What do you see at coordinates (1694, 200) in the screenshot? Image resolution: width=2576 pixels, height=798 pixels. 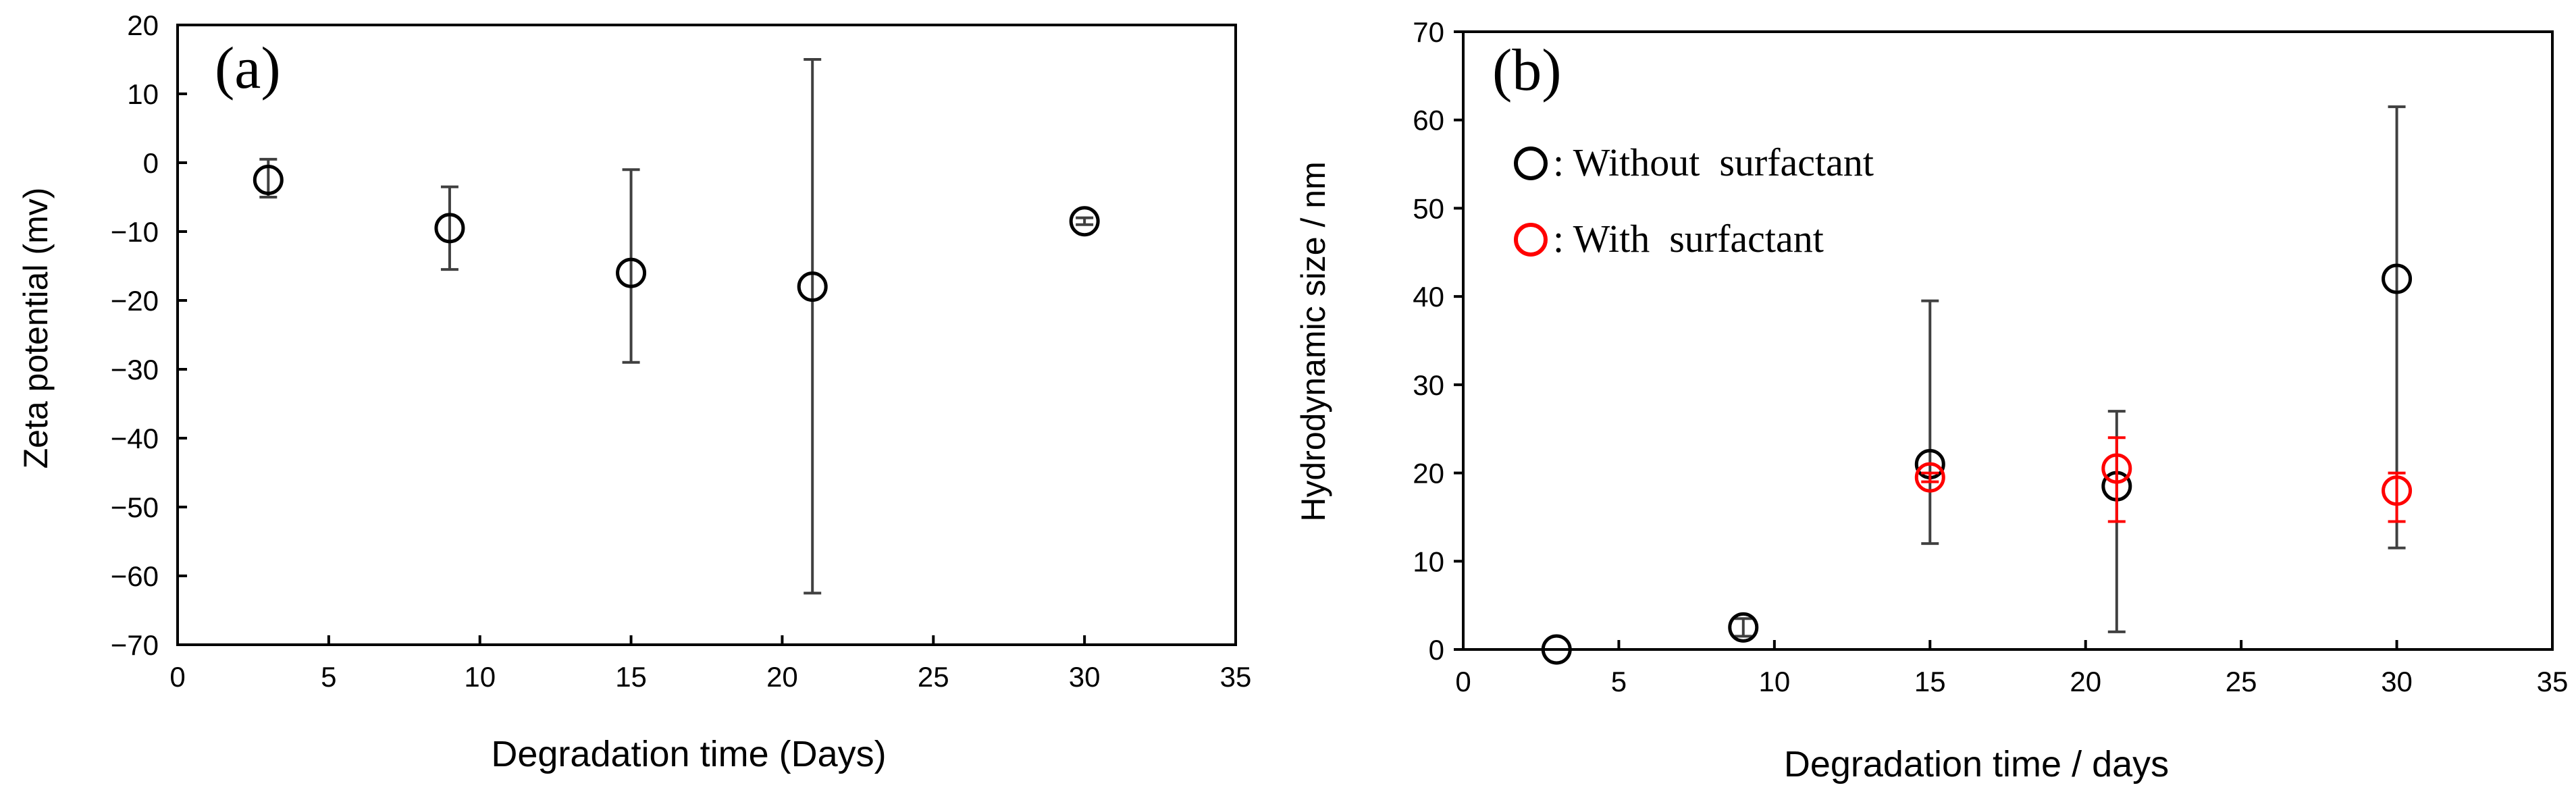 I see `panel-b-legend: : Without surfactant : With surfactant` at bounding box center [1694, 200].